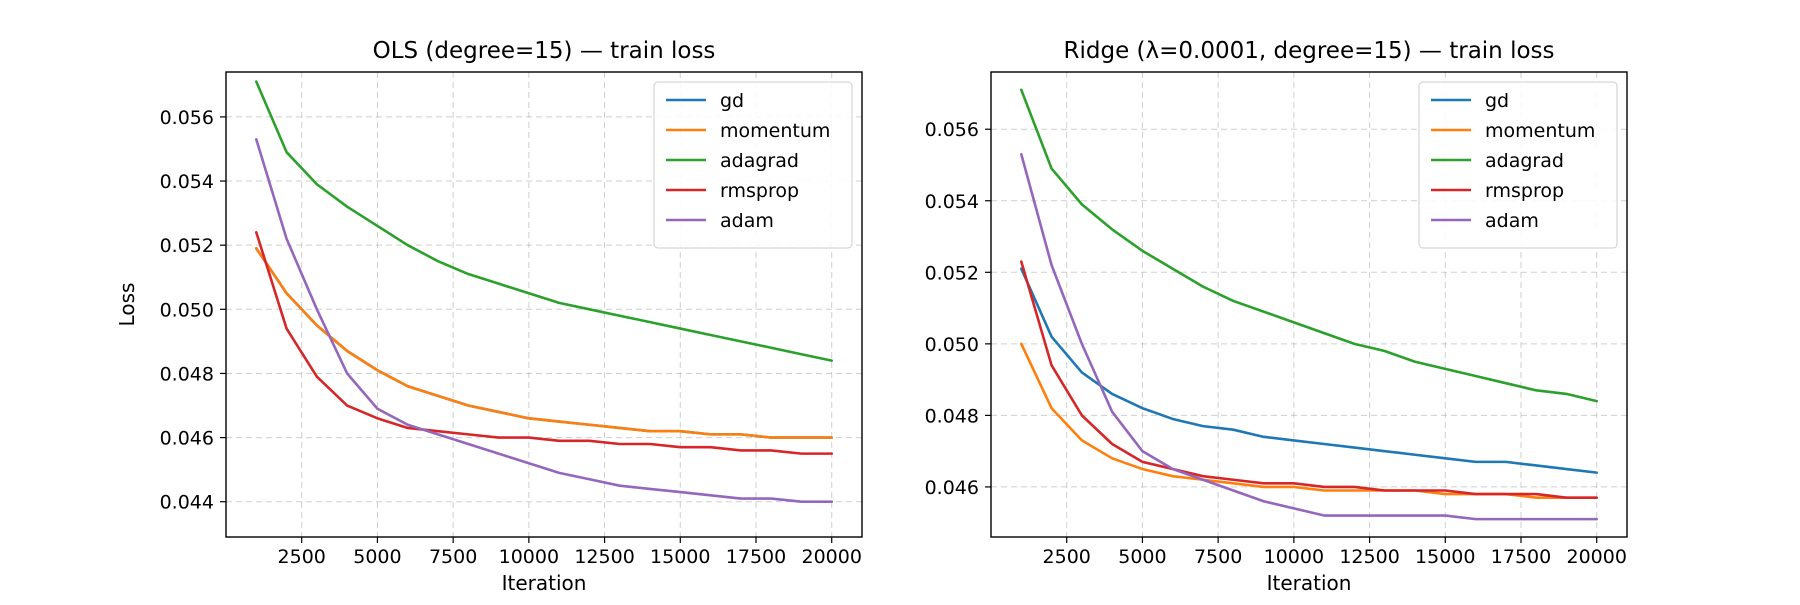 The image size is (1800, 605). What do you see at coordinates (187, 503) in the screenshot?
I see `y-tick-label: 0.044` at bounding box center [187, 503].